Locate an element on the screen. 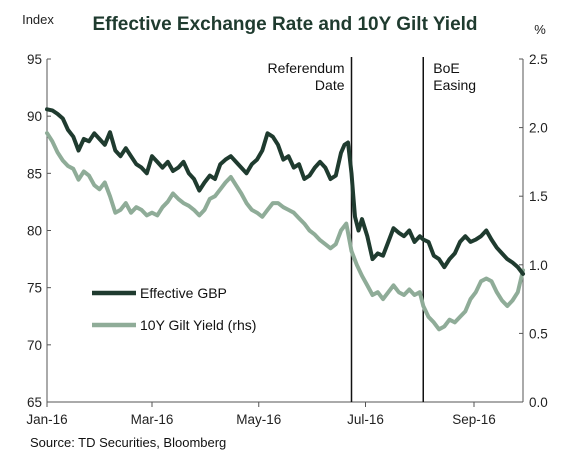 The width and height of the screenshot is (571, 463). left-tick-label: 75 is located at coordinates (34, 288).